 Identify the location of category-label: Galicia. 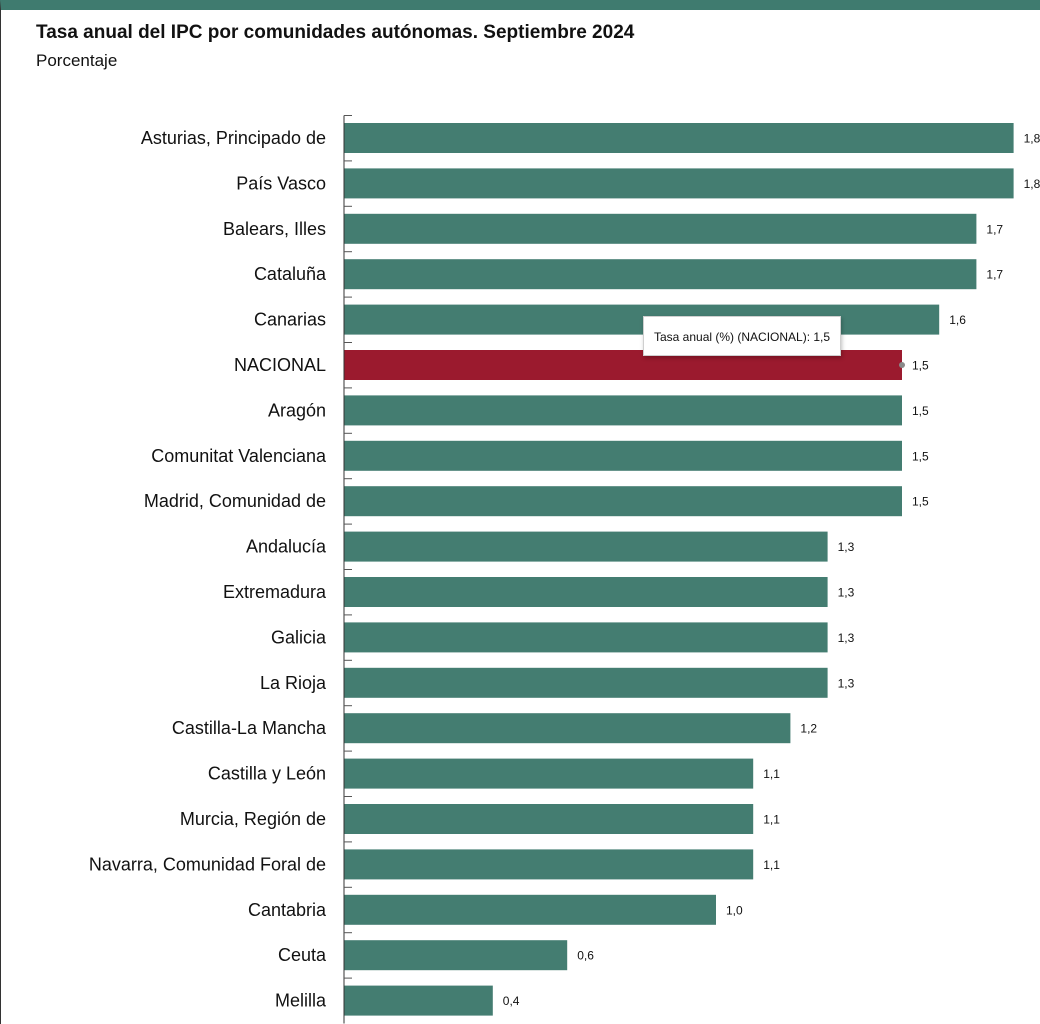
(299, 637).